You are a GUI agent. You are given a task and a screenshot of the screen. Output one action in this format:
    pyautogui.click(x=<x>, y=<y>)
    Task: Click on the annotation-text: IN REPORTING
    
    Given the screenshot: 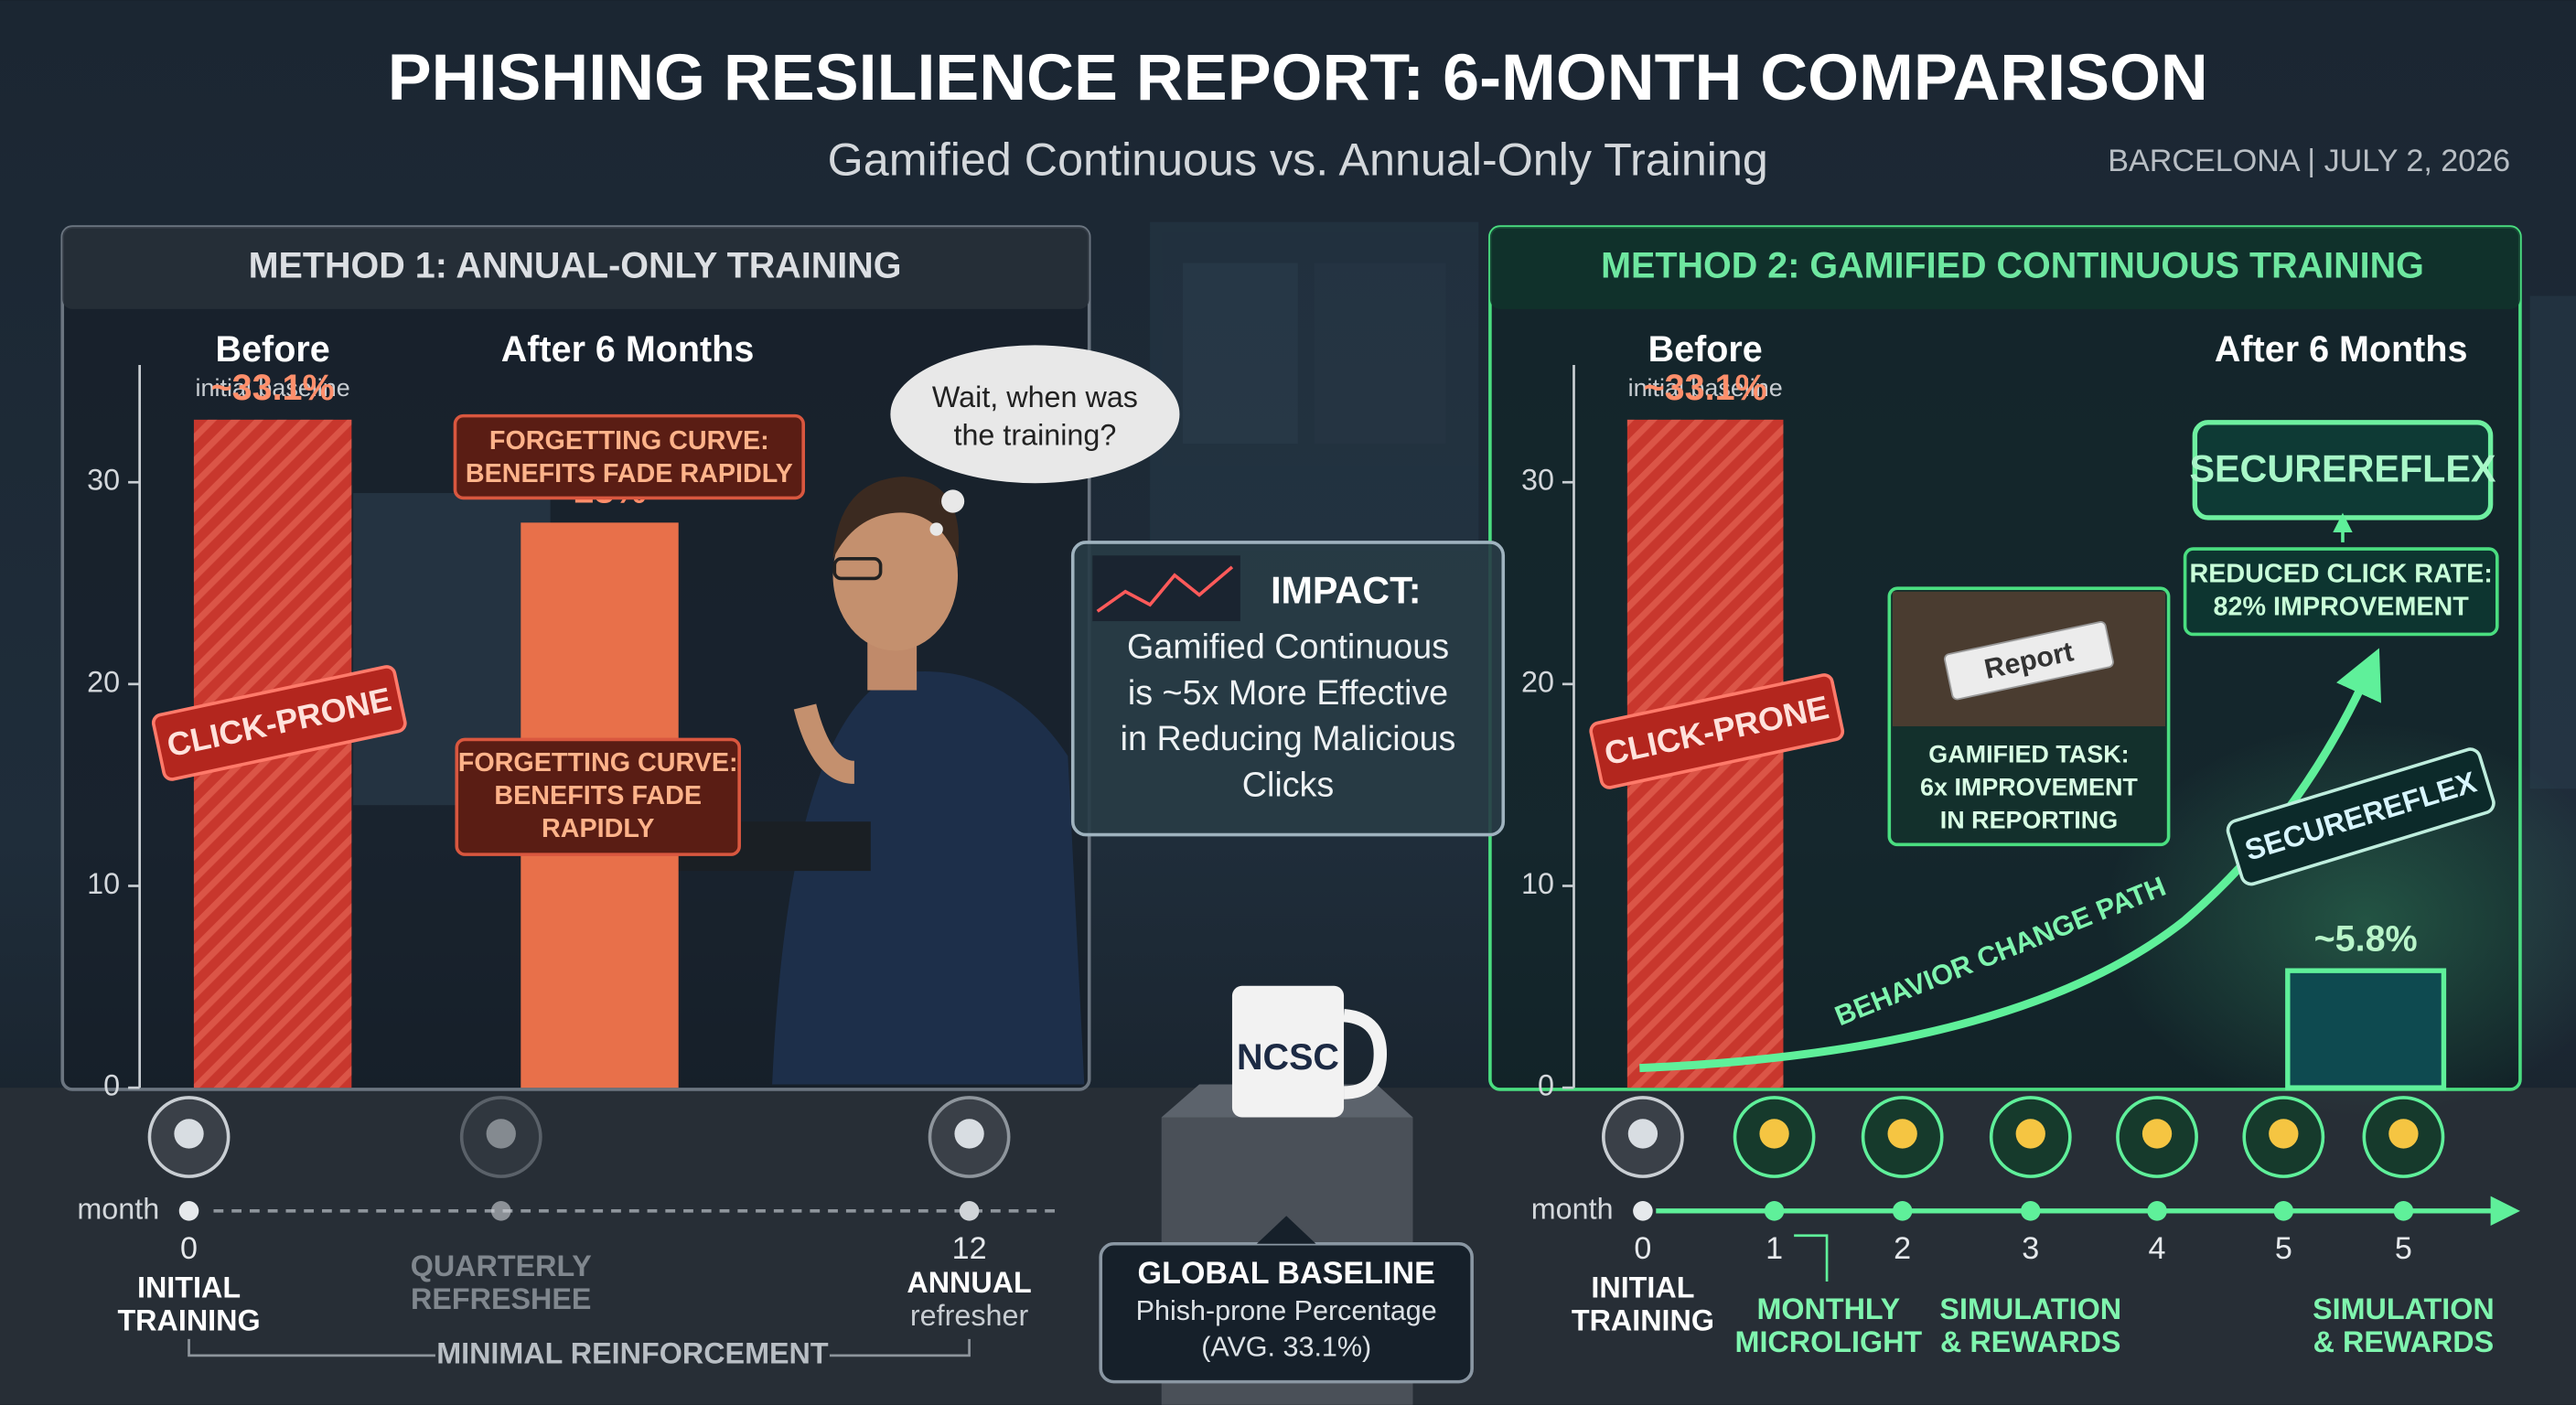 What is the action you would take?
    pyautogui.click(x=2029, y=819)
    